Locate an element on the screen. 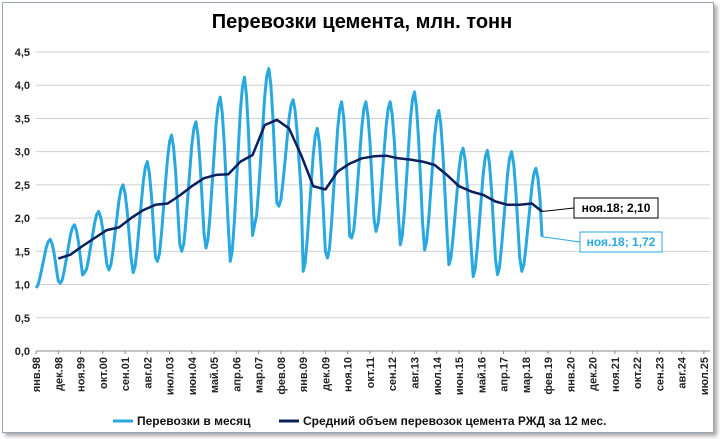 This screenshot has height=439, width=720. legend-label-monthly: Перевозки в месяц is located at coordinates (194, 421).